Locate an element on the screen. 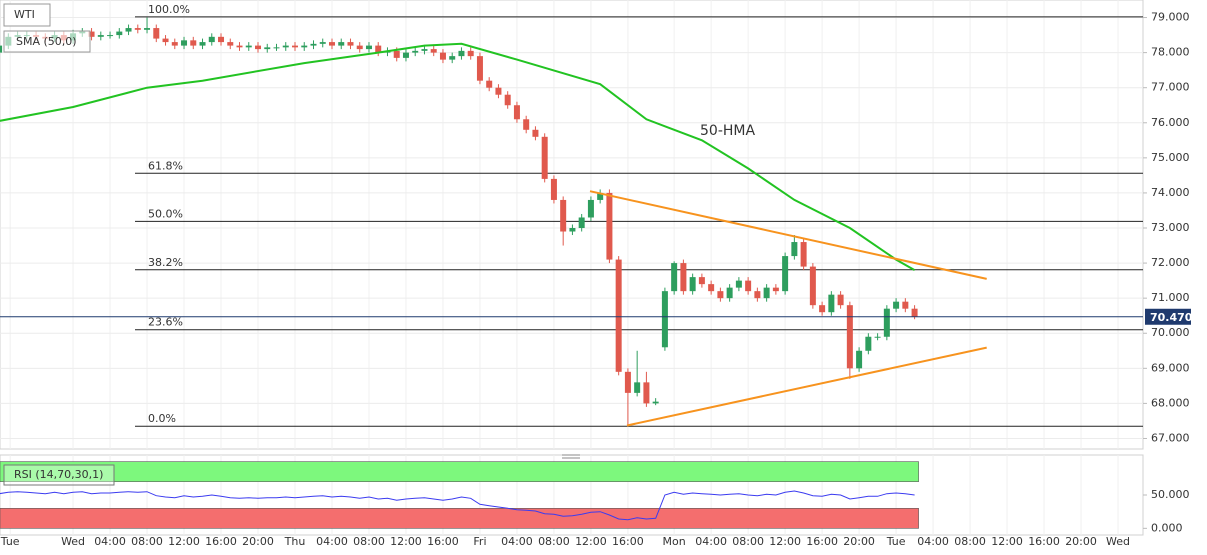 The image size is (1207, 555). y-tick-label: 74.000 is located at coordinates (1170, 192).